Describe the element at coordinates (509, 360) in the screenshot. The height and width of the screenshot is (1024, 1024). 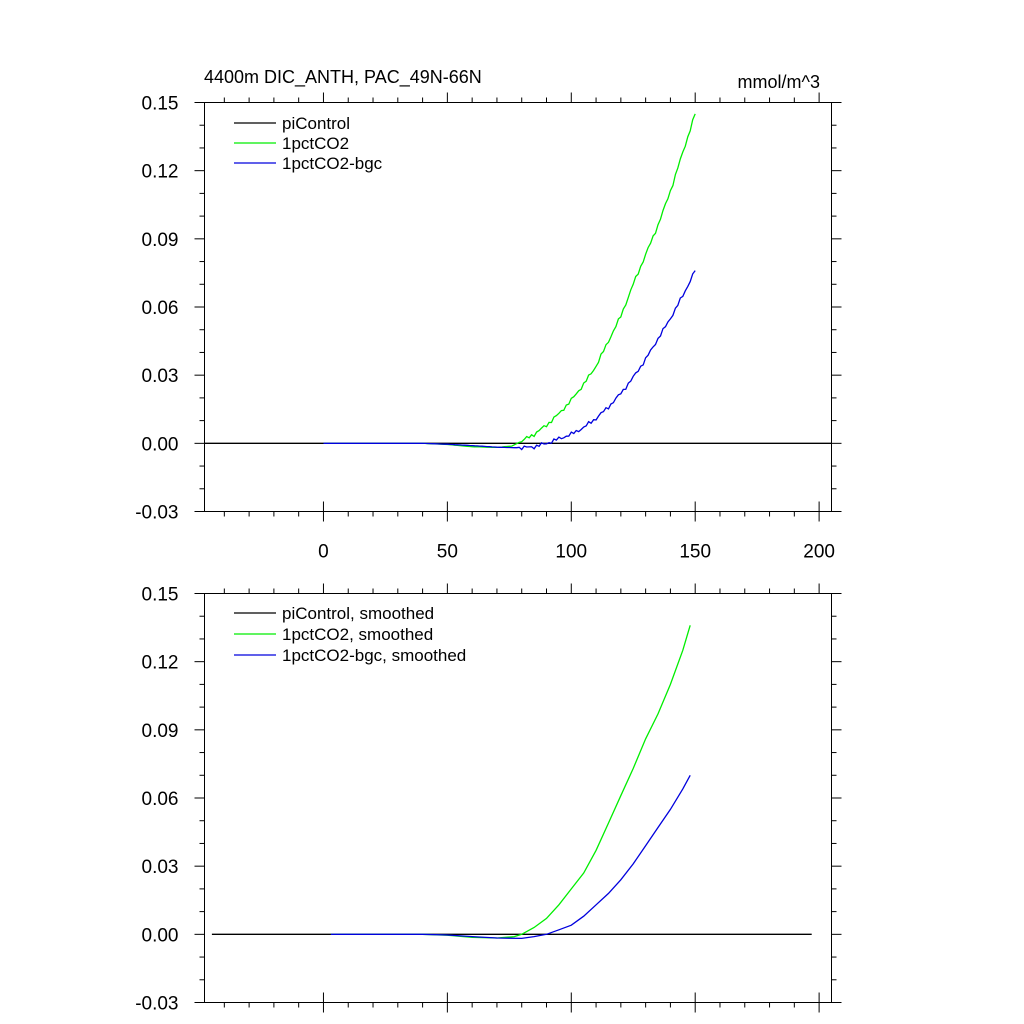
I see `series-line-1pctco2-bgc` at that location.